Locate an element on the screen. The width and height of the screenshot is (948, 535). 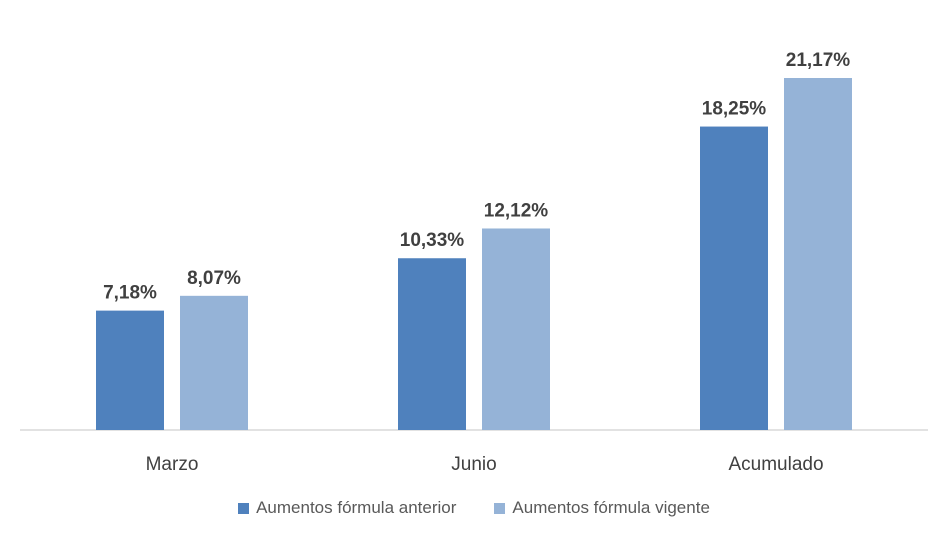
legend-item-series-2: Aumentos fórmula vigente is located at coordinates (602, 508).